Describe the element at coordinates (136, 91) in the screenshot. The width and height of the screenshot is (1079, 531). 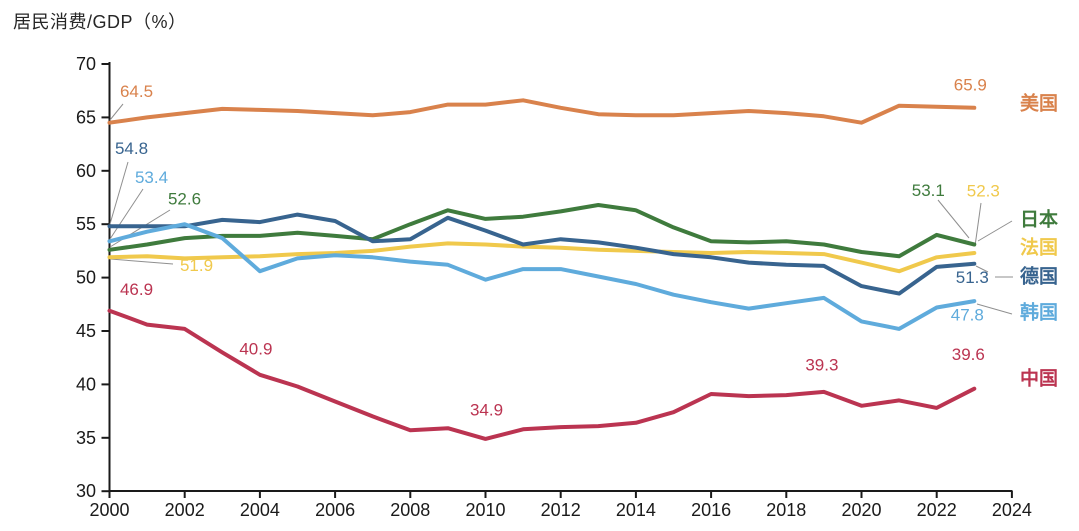
I see `annotation-usa-2000: 64.5` at that location.